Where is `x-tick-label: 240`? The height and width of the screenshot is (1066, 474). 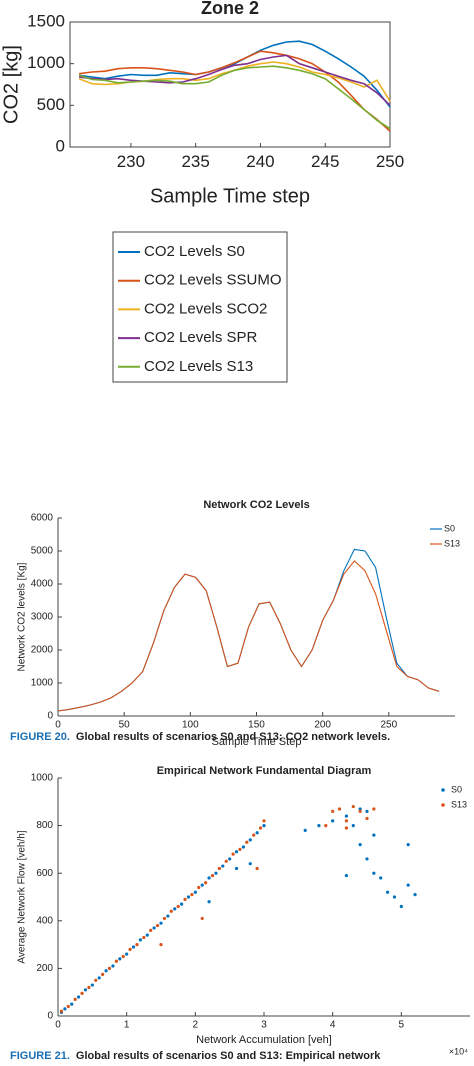 x-tick-label: 240 is located at coordinates (260, 161).